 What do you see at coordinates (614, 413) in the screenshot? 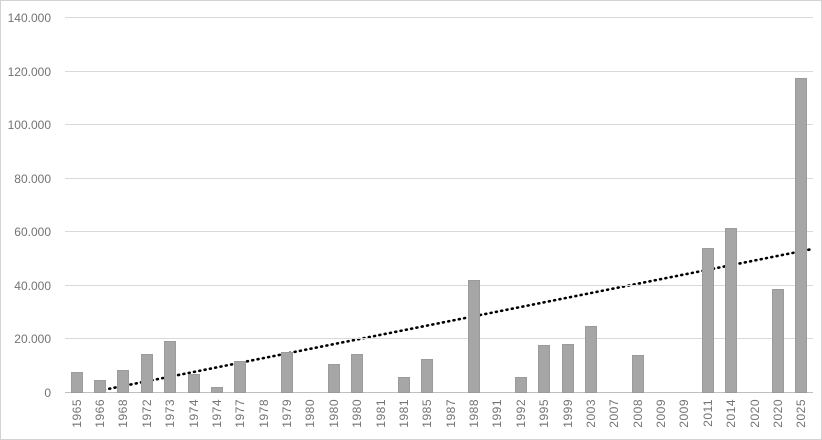
I see `x-tick-label: 2007` at bounding box center [614, 413].